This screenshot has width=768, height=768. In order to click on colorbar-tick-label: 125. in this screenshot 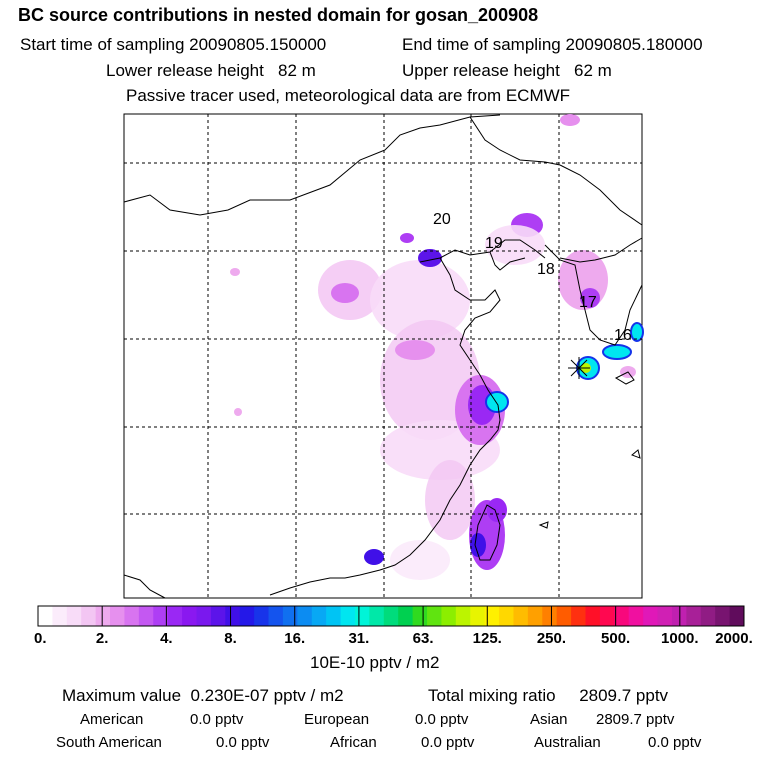, I will do `click(487, 638)`.